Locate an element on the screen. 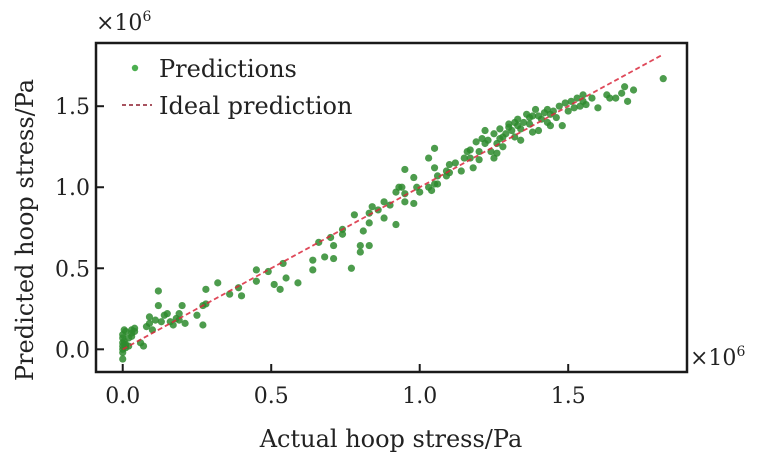 This screenshot has height=462, width=766. y-axis-label: Predicted hoop stress/Pa is located at coordinates (25, 230).